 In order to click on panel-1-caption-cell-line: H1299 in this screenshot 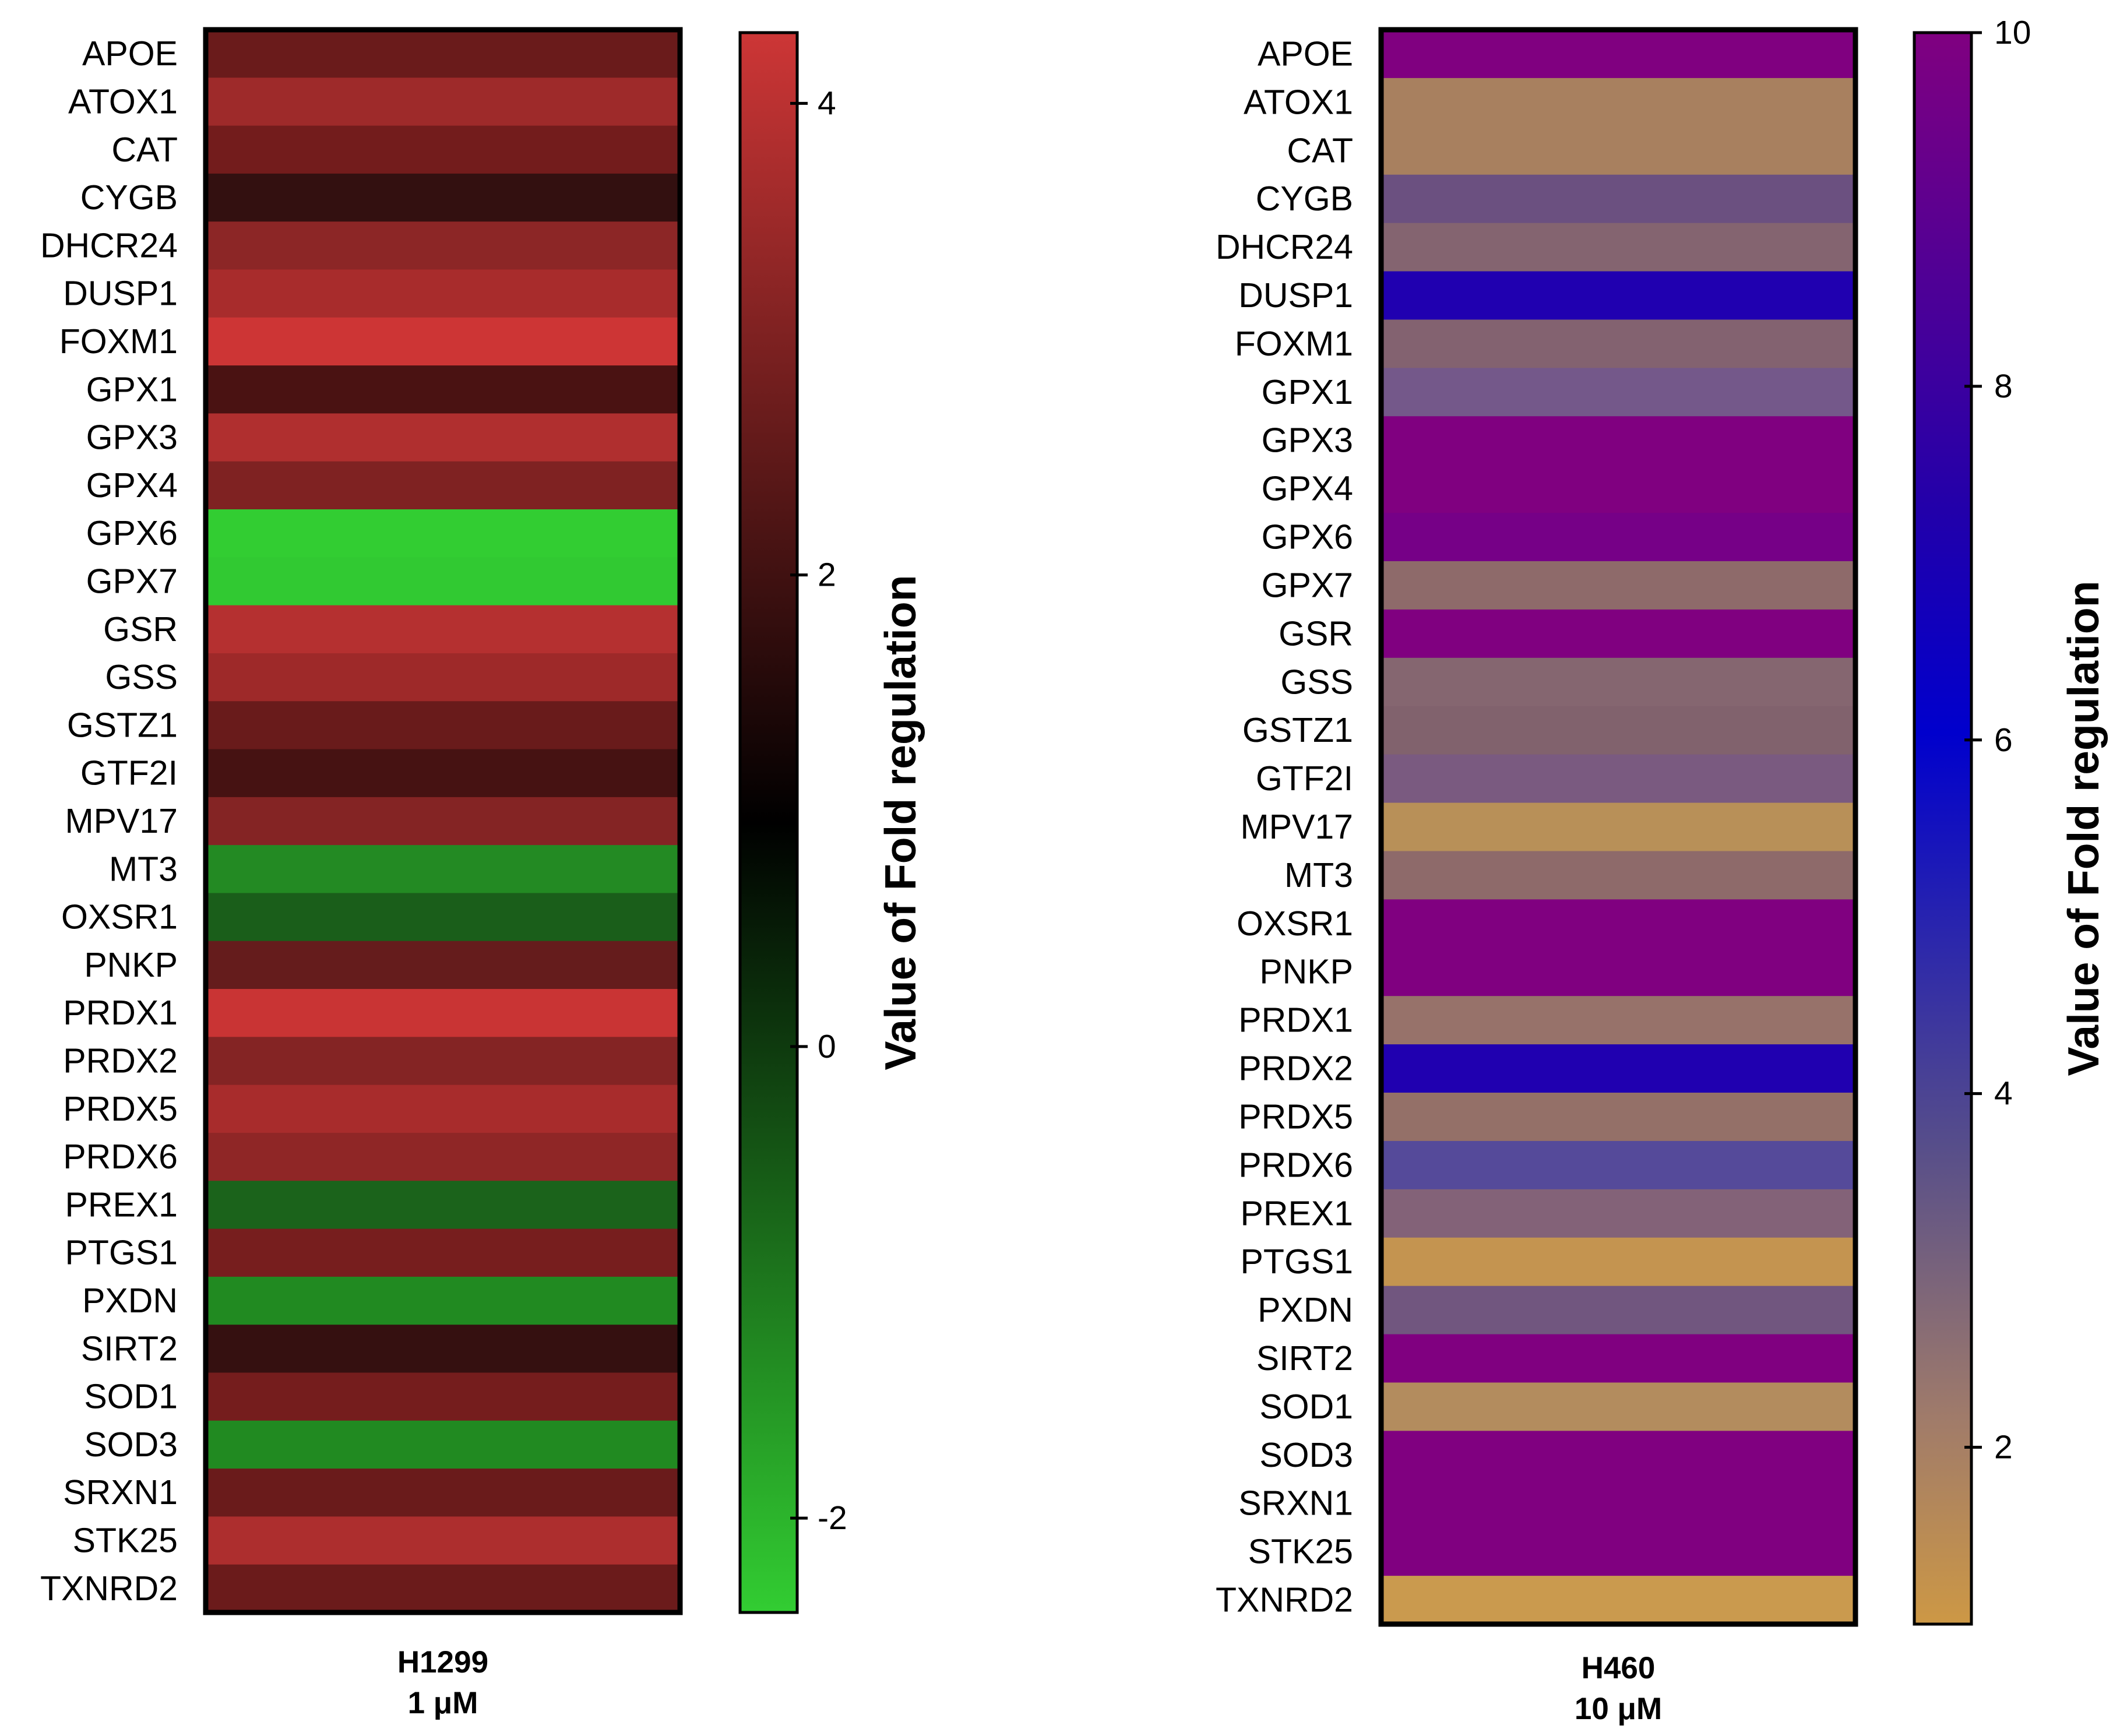, I will do `click(442, 1662)`.